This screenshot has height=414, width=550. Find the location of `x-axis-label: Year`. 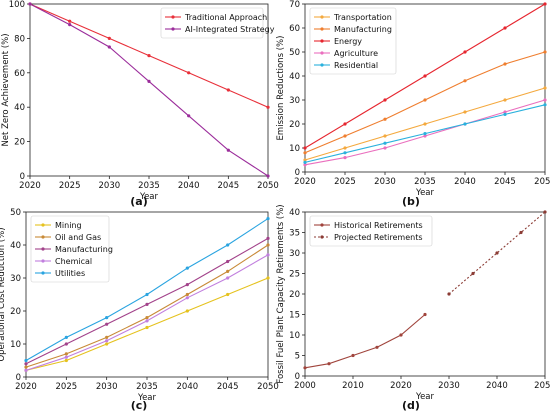

x-axis-label: Year is located at coordinates (425, 193).